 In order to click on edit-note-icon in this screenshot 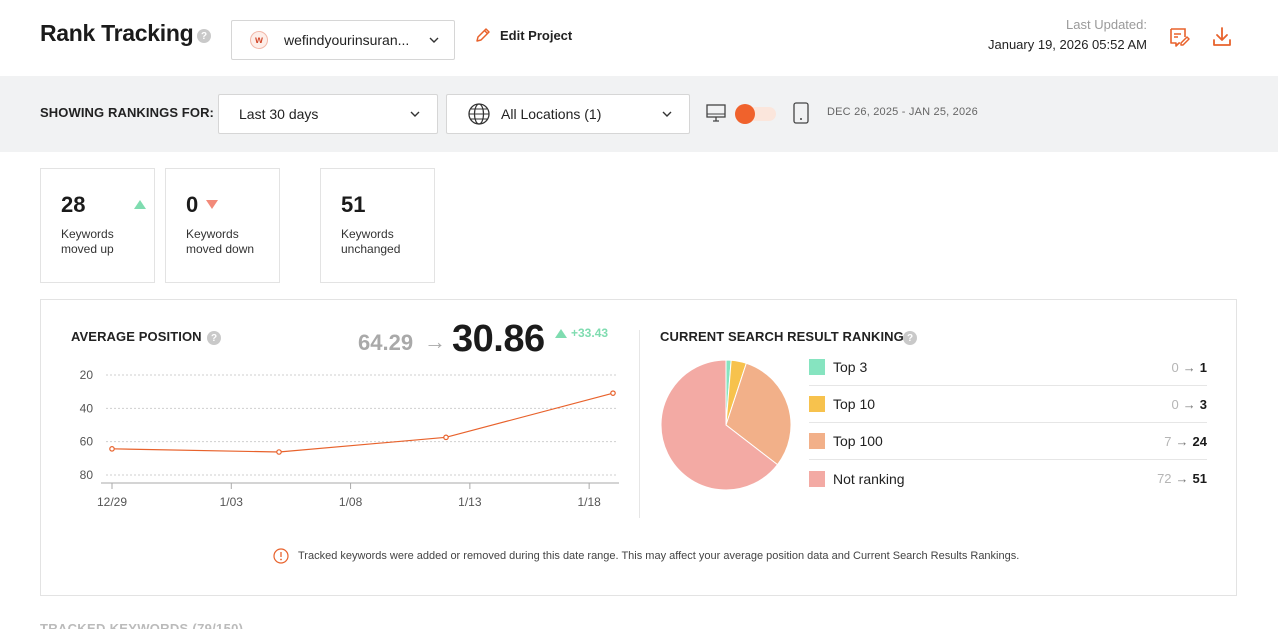, I will do `click(1179, 37)`.